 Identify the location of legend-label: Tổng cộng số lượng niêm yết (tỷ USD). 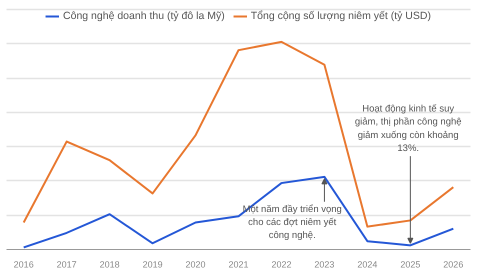
(340, 16).